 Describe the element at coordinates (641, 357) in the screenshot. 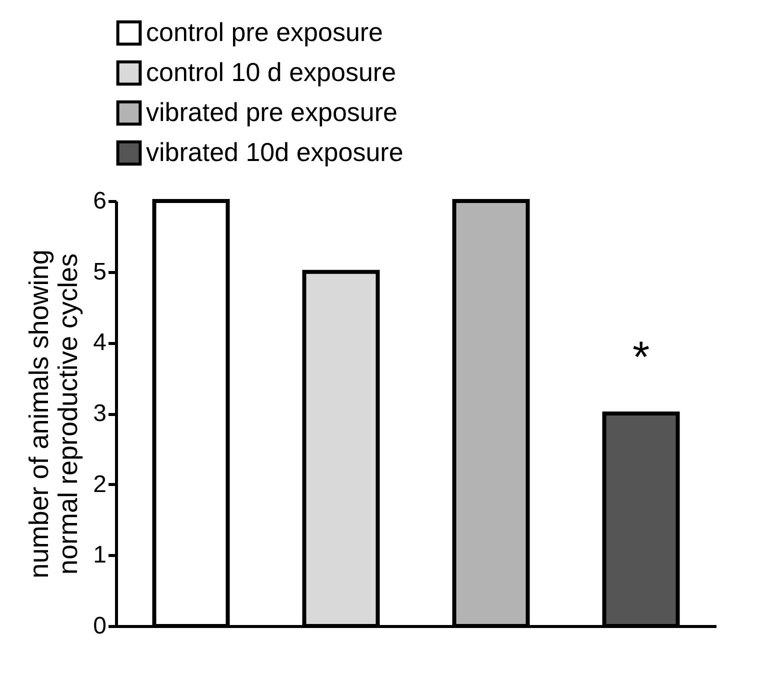

I see `annotation: *` at that location.